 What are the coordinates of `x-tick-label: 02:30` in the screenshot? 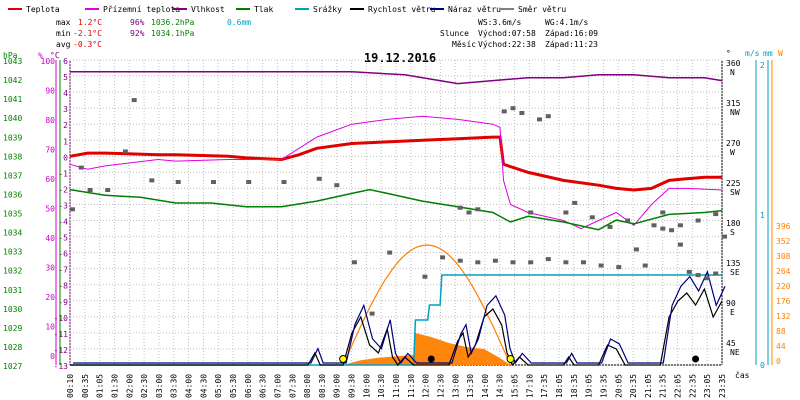 It's located at (144, 386).